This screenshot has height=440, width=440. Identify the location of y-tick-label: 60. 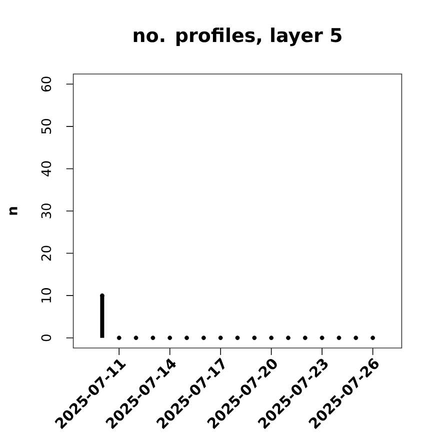
(46, 84).